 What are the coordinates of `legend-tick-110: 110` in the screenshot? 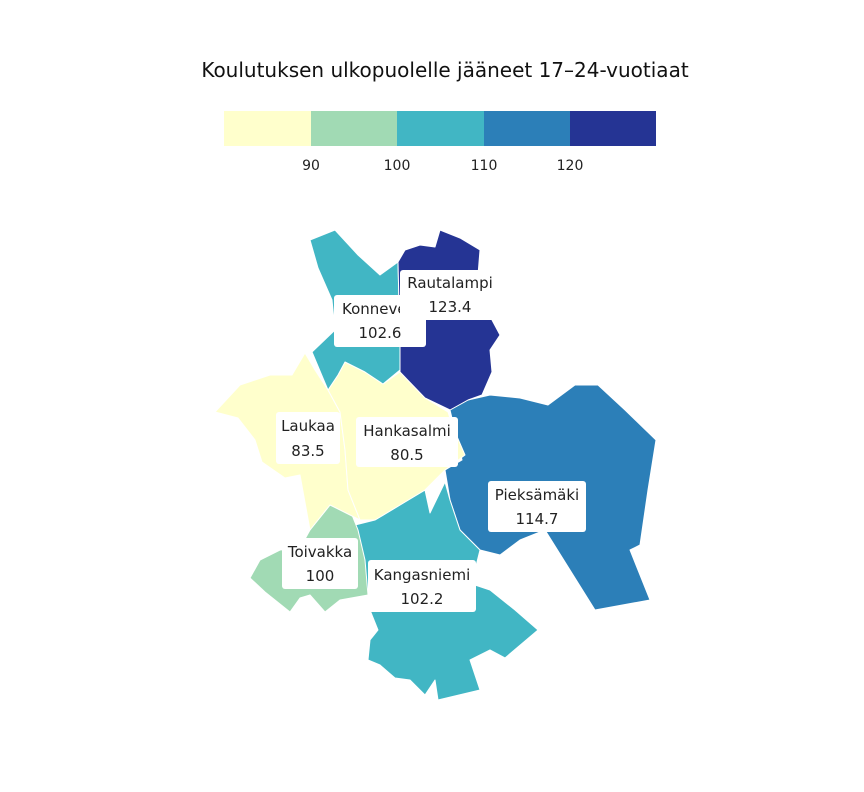 It's located at (484, 166).